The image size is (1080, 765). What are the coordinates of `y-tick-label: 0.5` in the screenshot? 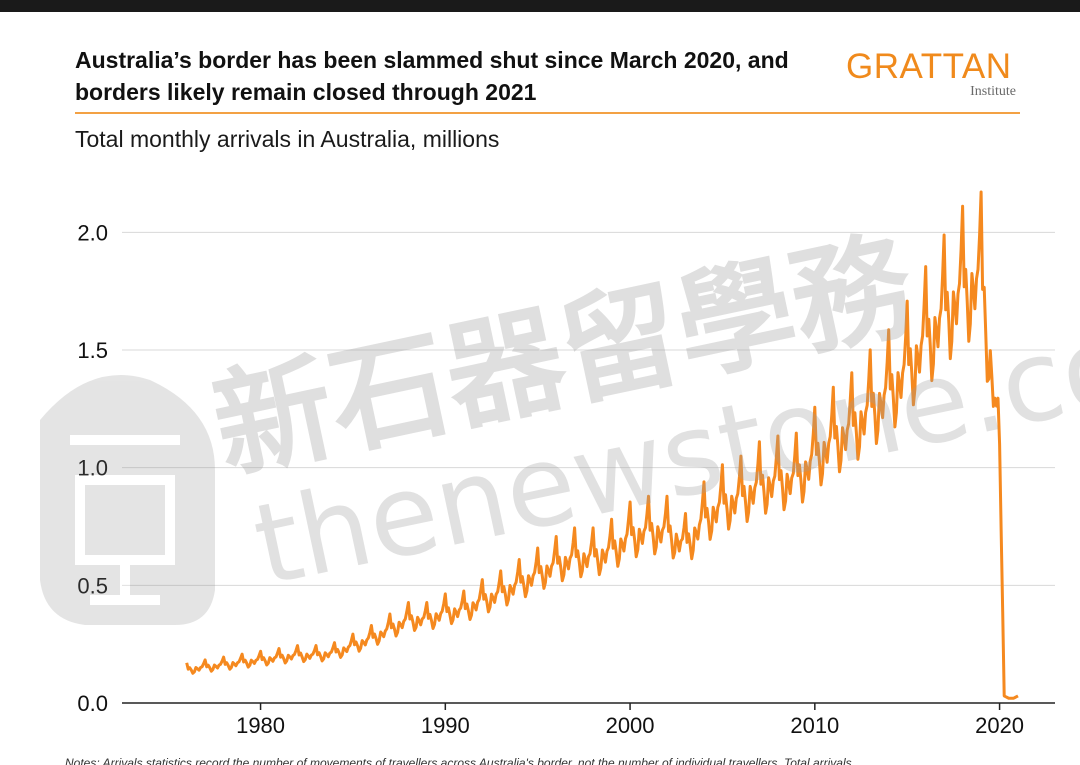 It's located at (92, 585).